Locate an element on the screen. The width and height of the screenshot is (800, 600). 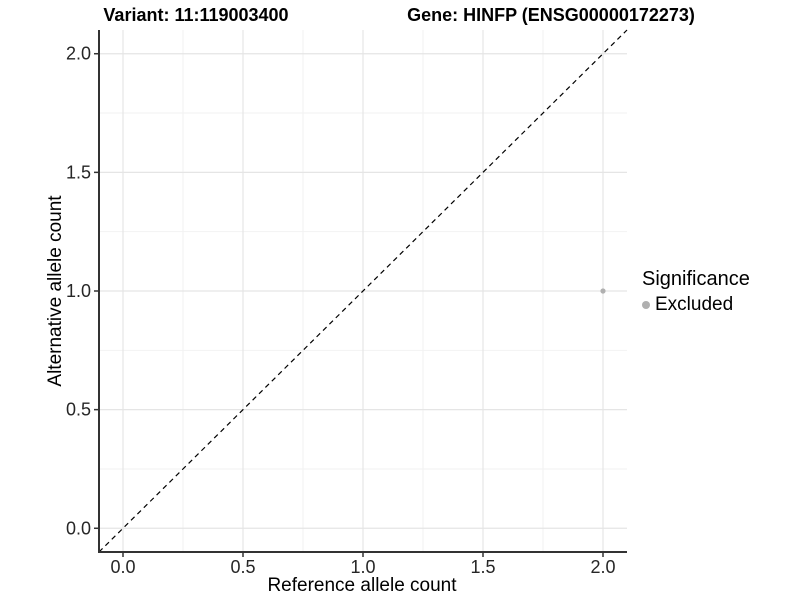
plot-title-variant: Variant: 11:119003400 is located at coordinates (196, 15).